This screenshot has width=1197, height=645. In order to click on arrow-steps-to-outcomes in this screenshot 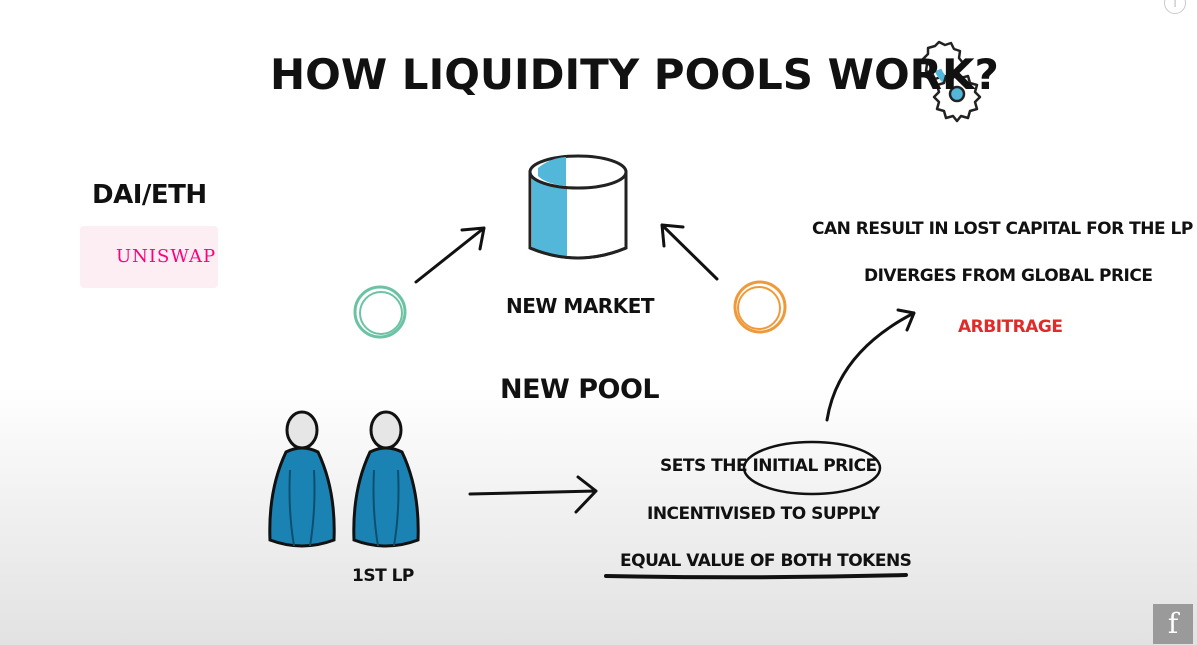, I will do `click(870, 365)`.